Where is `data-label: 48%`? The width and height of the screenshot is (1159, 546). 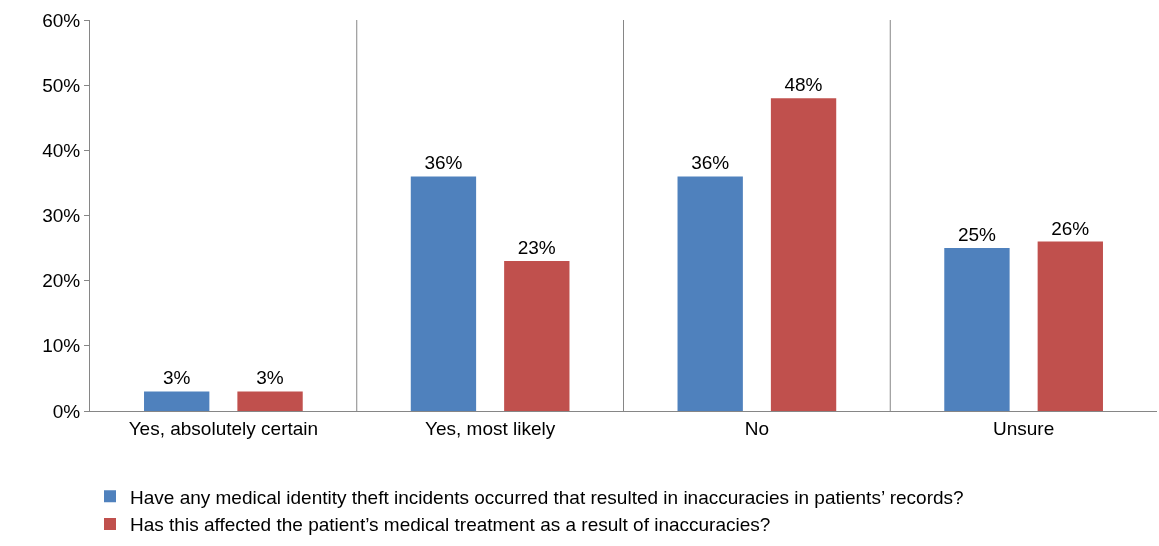 data-label: 48% is located at coordinates (803, 85).